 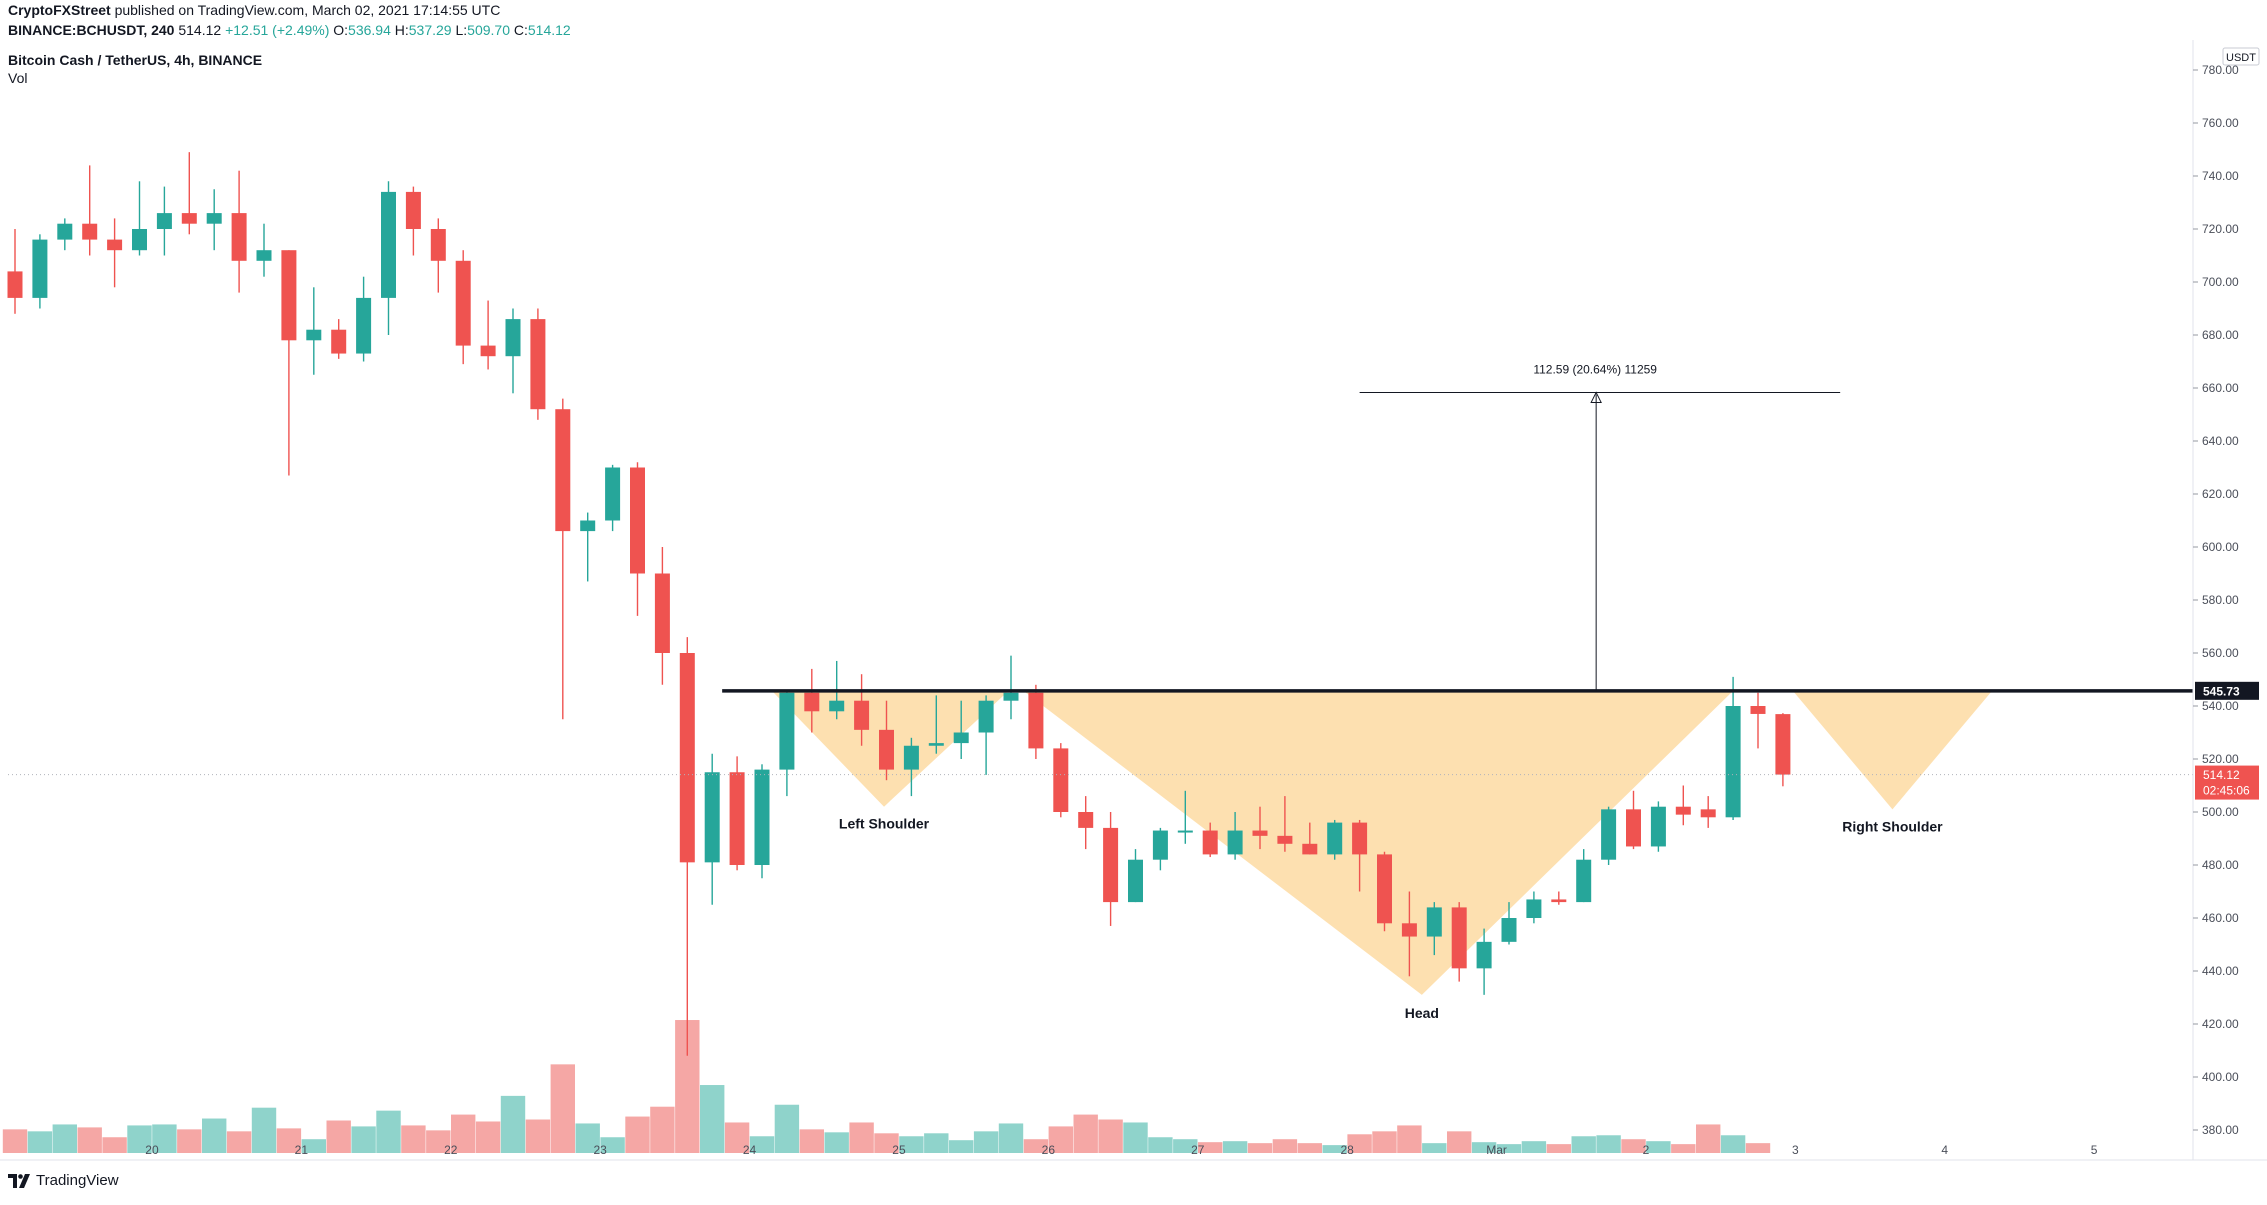 What do you see at coordinates (135, 60) in the screenshot?
I see `chart-title: Bitcoin Cash / TetherUS, 4h, BINANCE` at bounding box center [135, 60].